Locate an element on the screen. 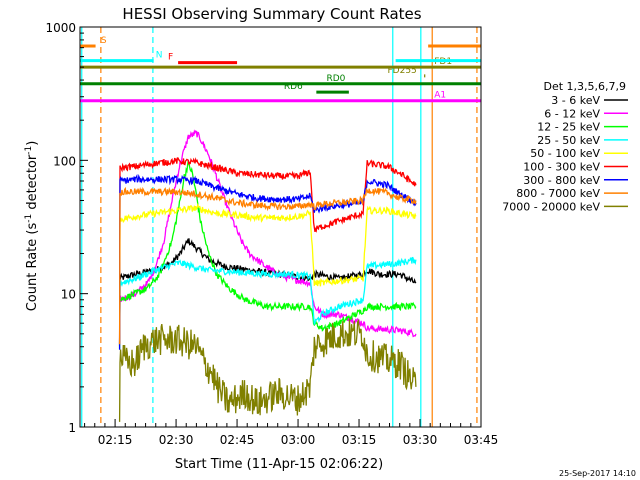 This screenshot has height=480, width=640. x-tick-label-4: 03:15 is located at coordinates (359, 440).